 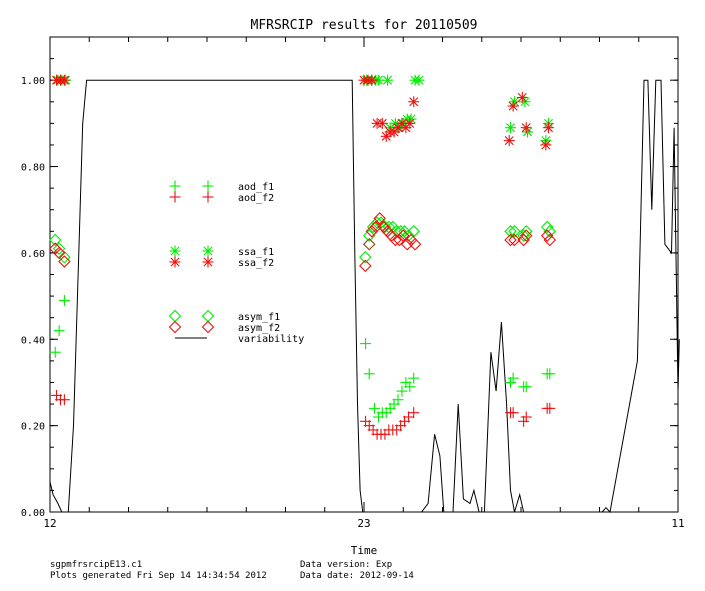 What do you see at coordinates (363, 523) in the screenshot?
I see `x-tick-label: 23` at bounding box center [363, 523].